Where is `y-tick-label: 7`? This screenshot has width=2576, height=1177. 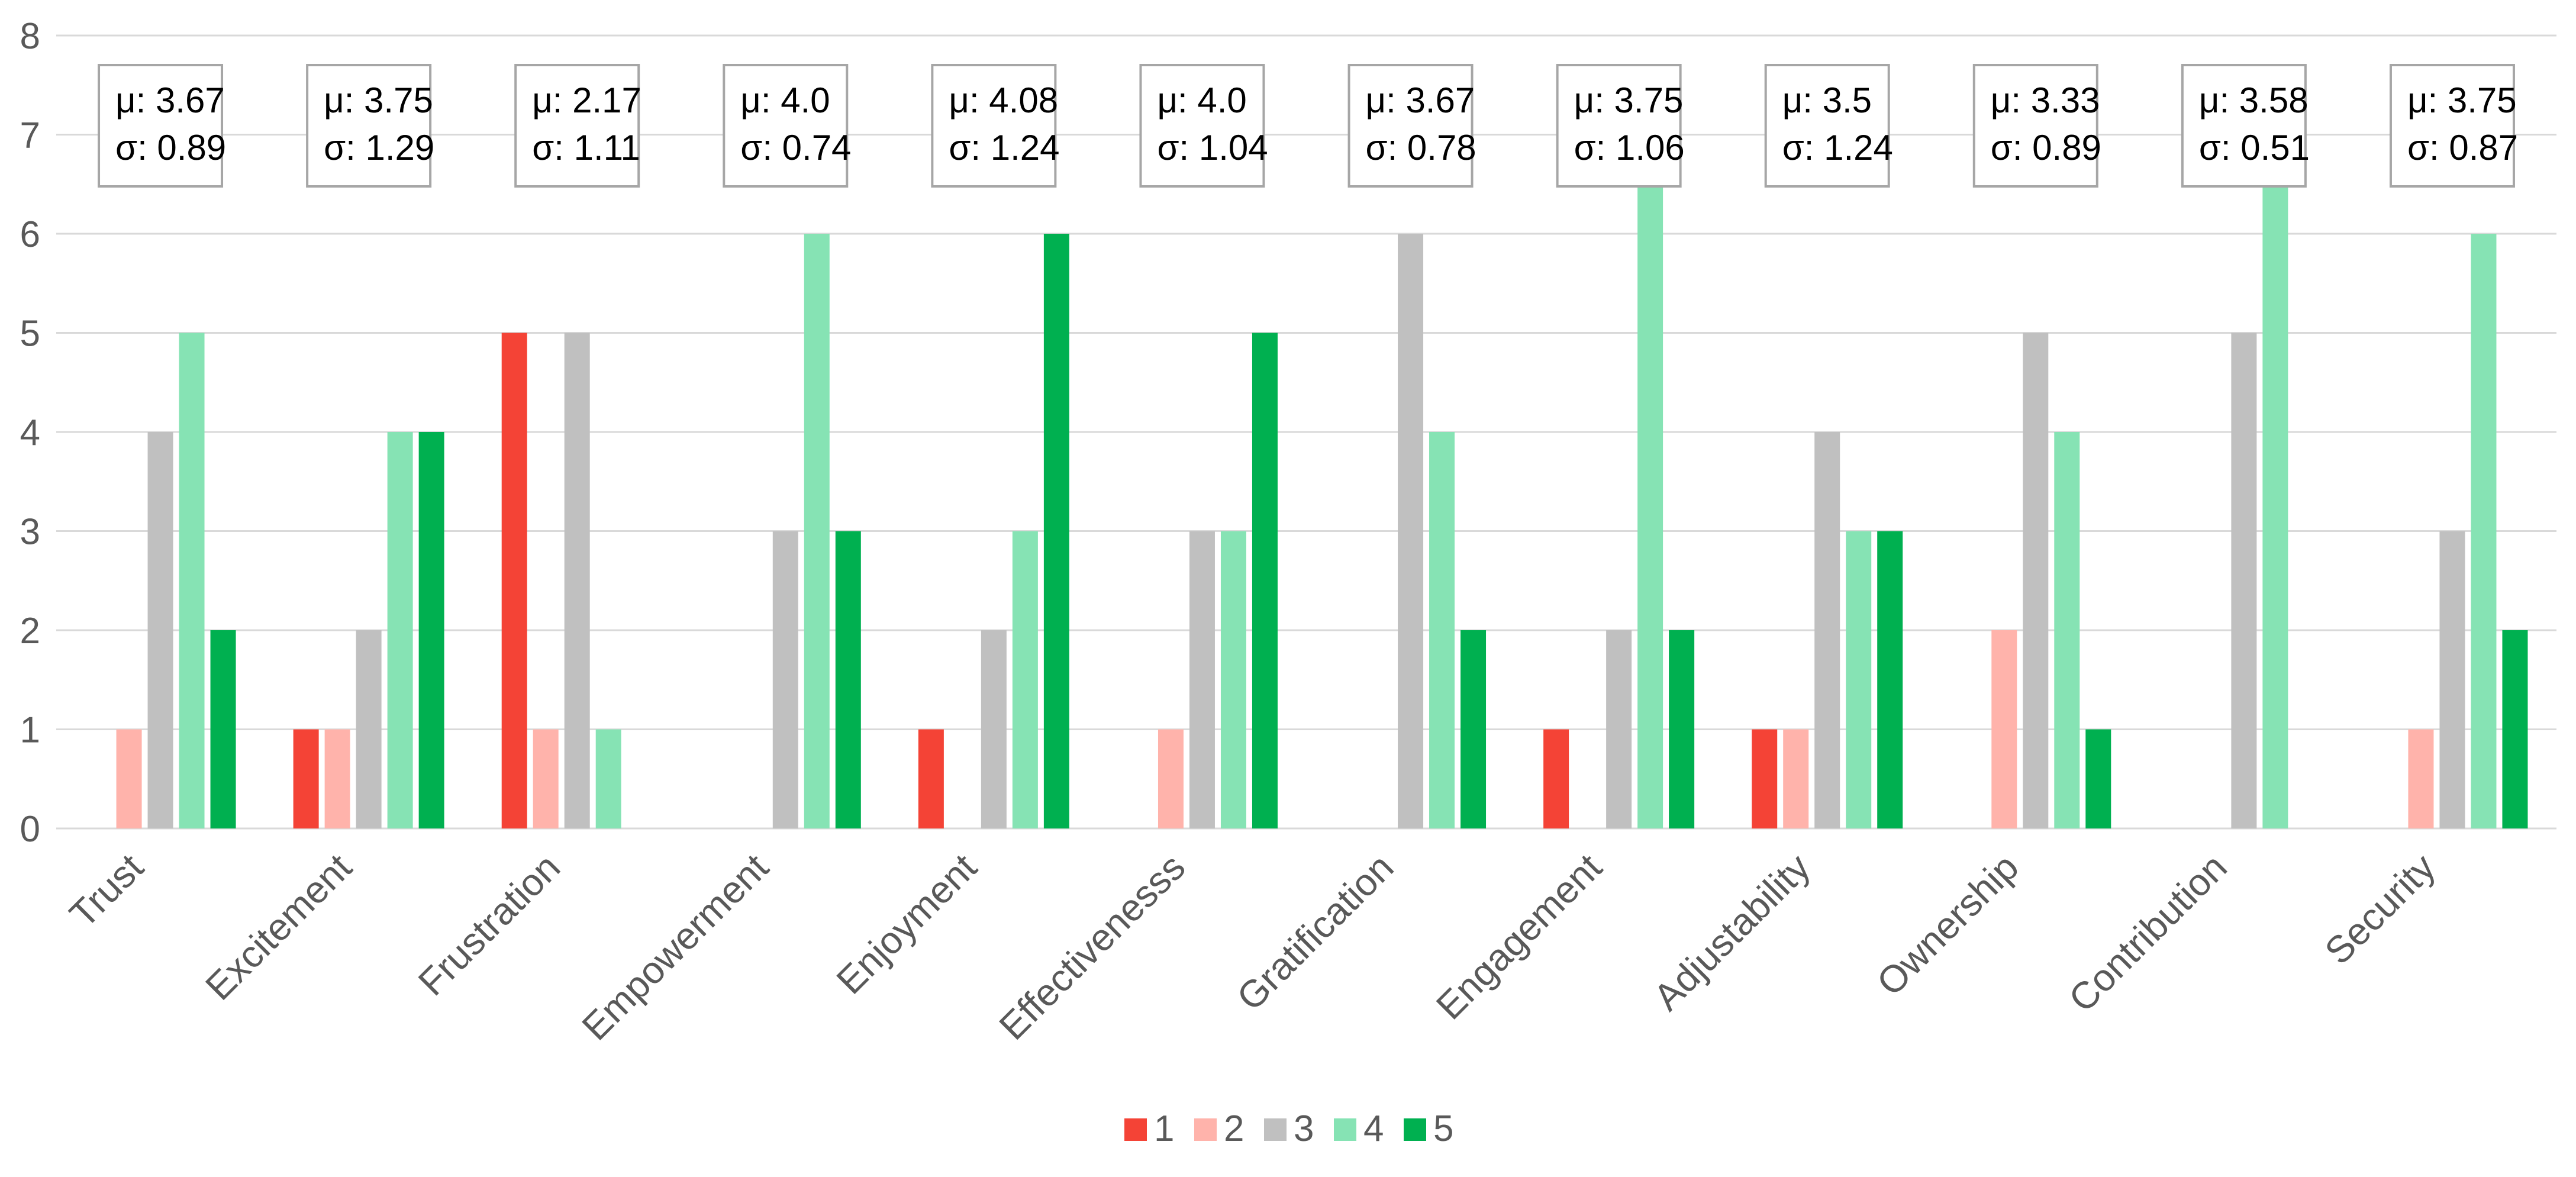 y-tick-label: 7 is located at coordinates (30, 135).